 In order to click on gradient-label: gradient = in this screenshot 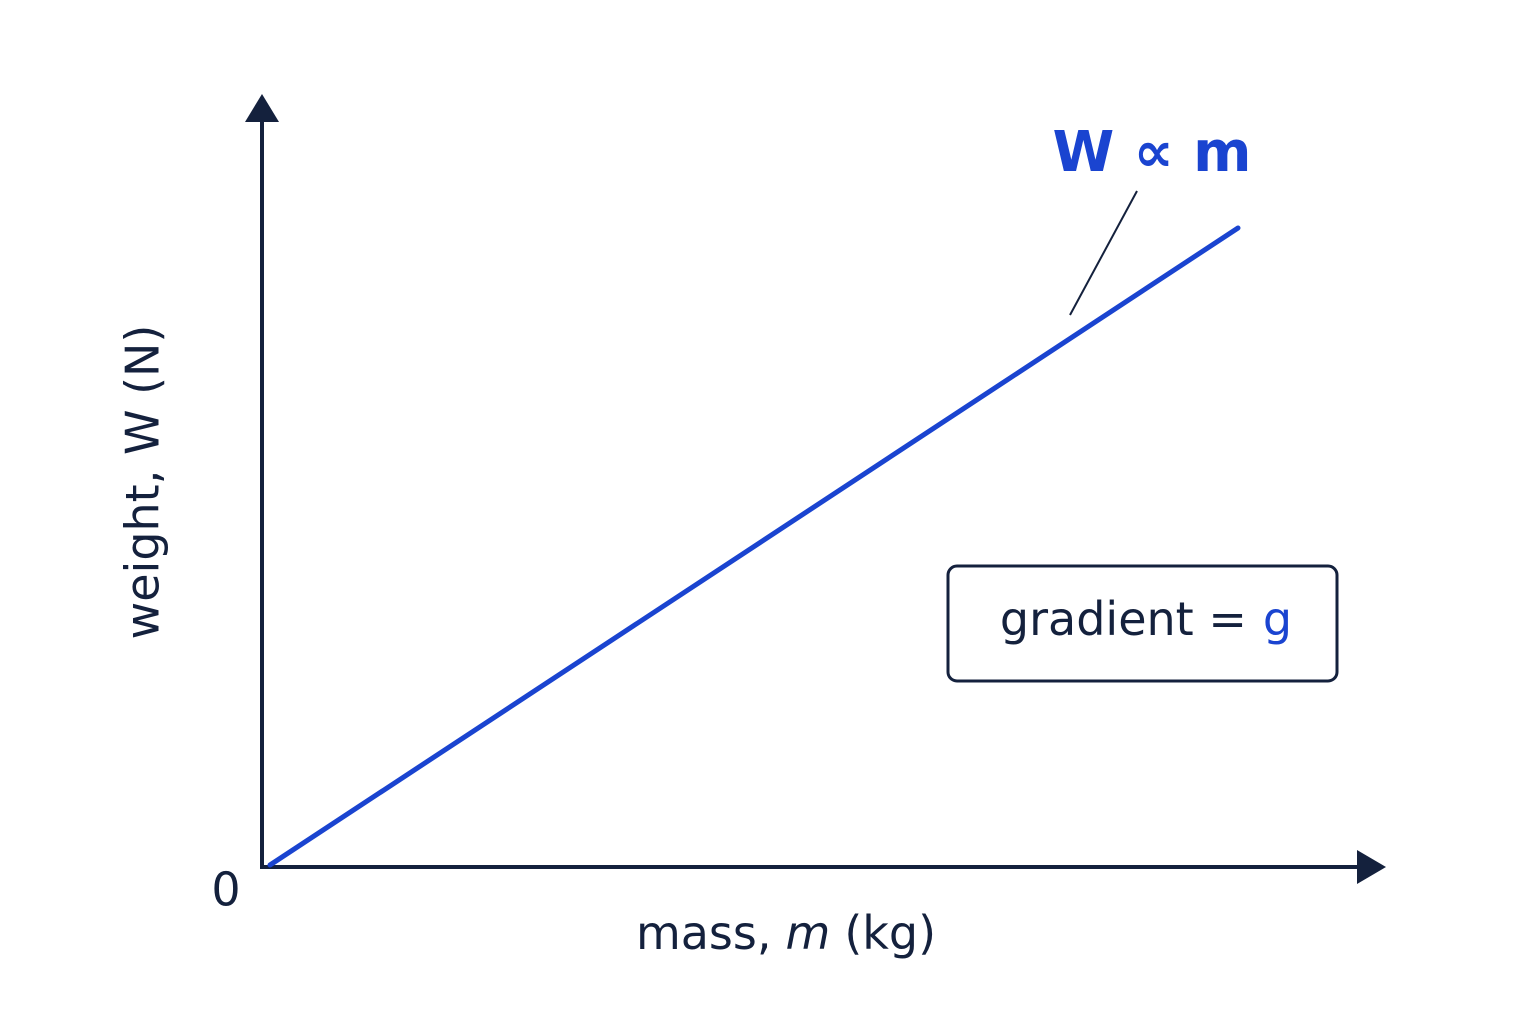, I will do `click(1123, 619)`.